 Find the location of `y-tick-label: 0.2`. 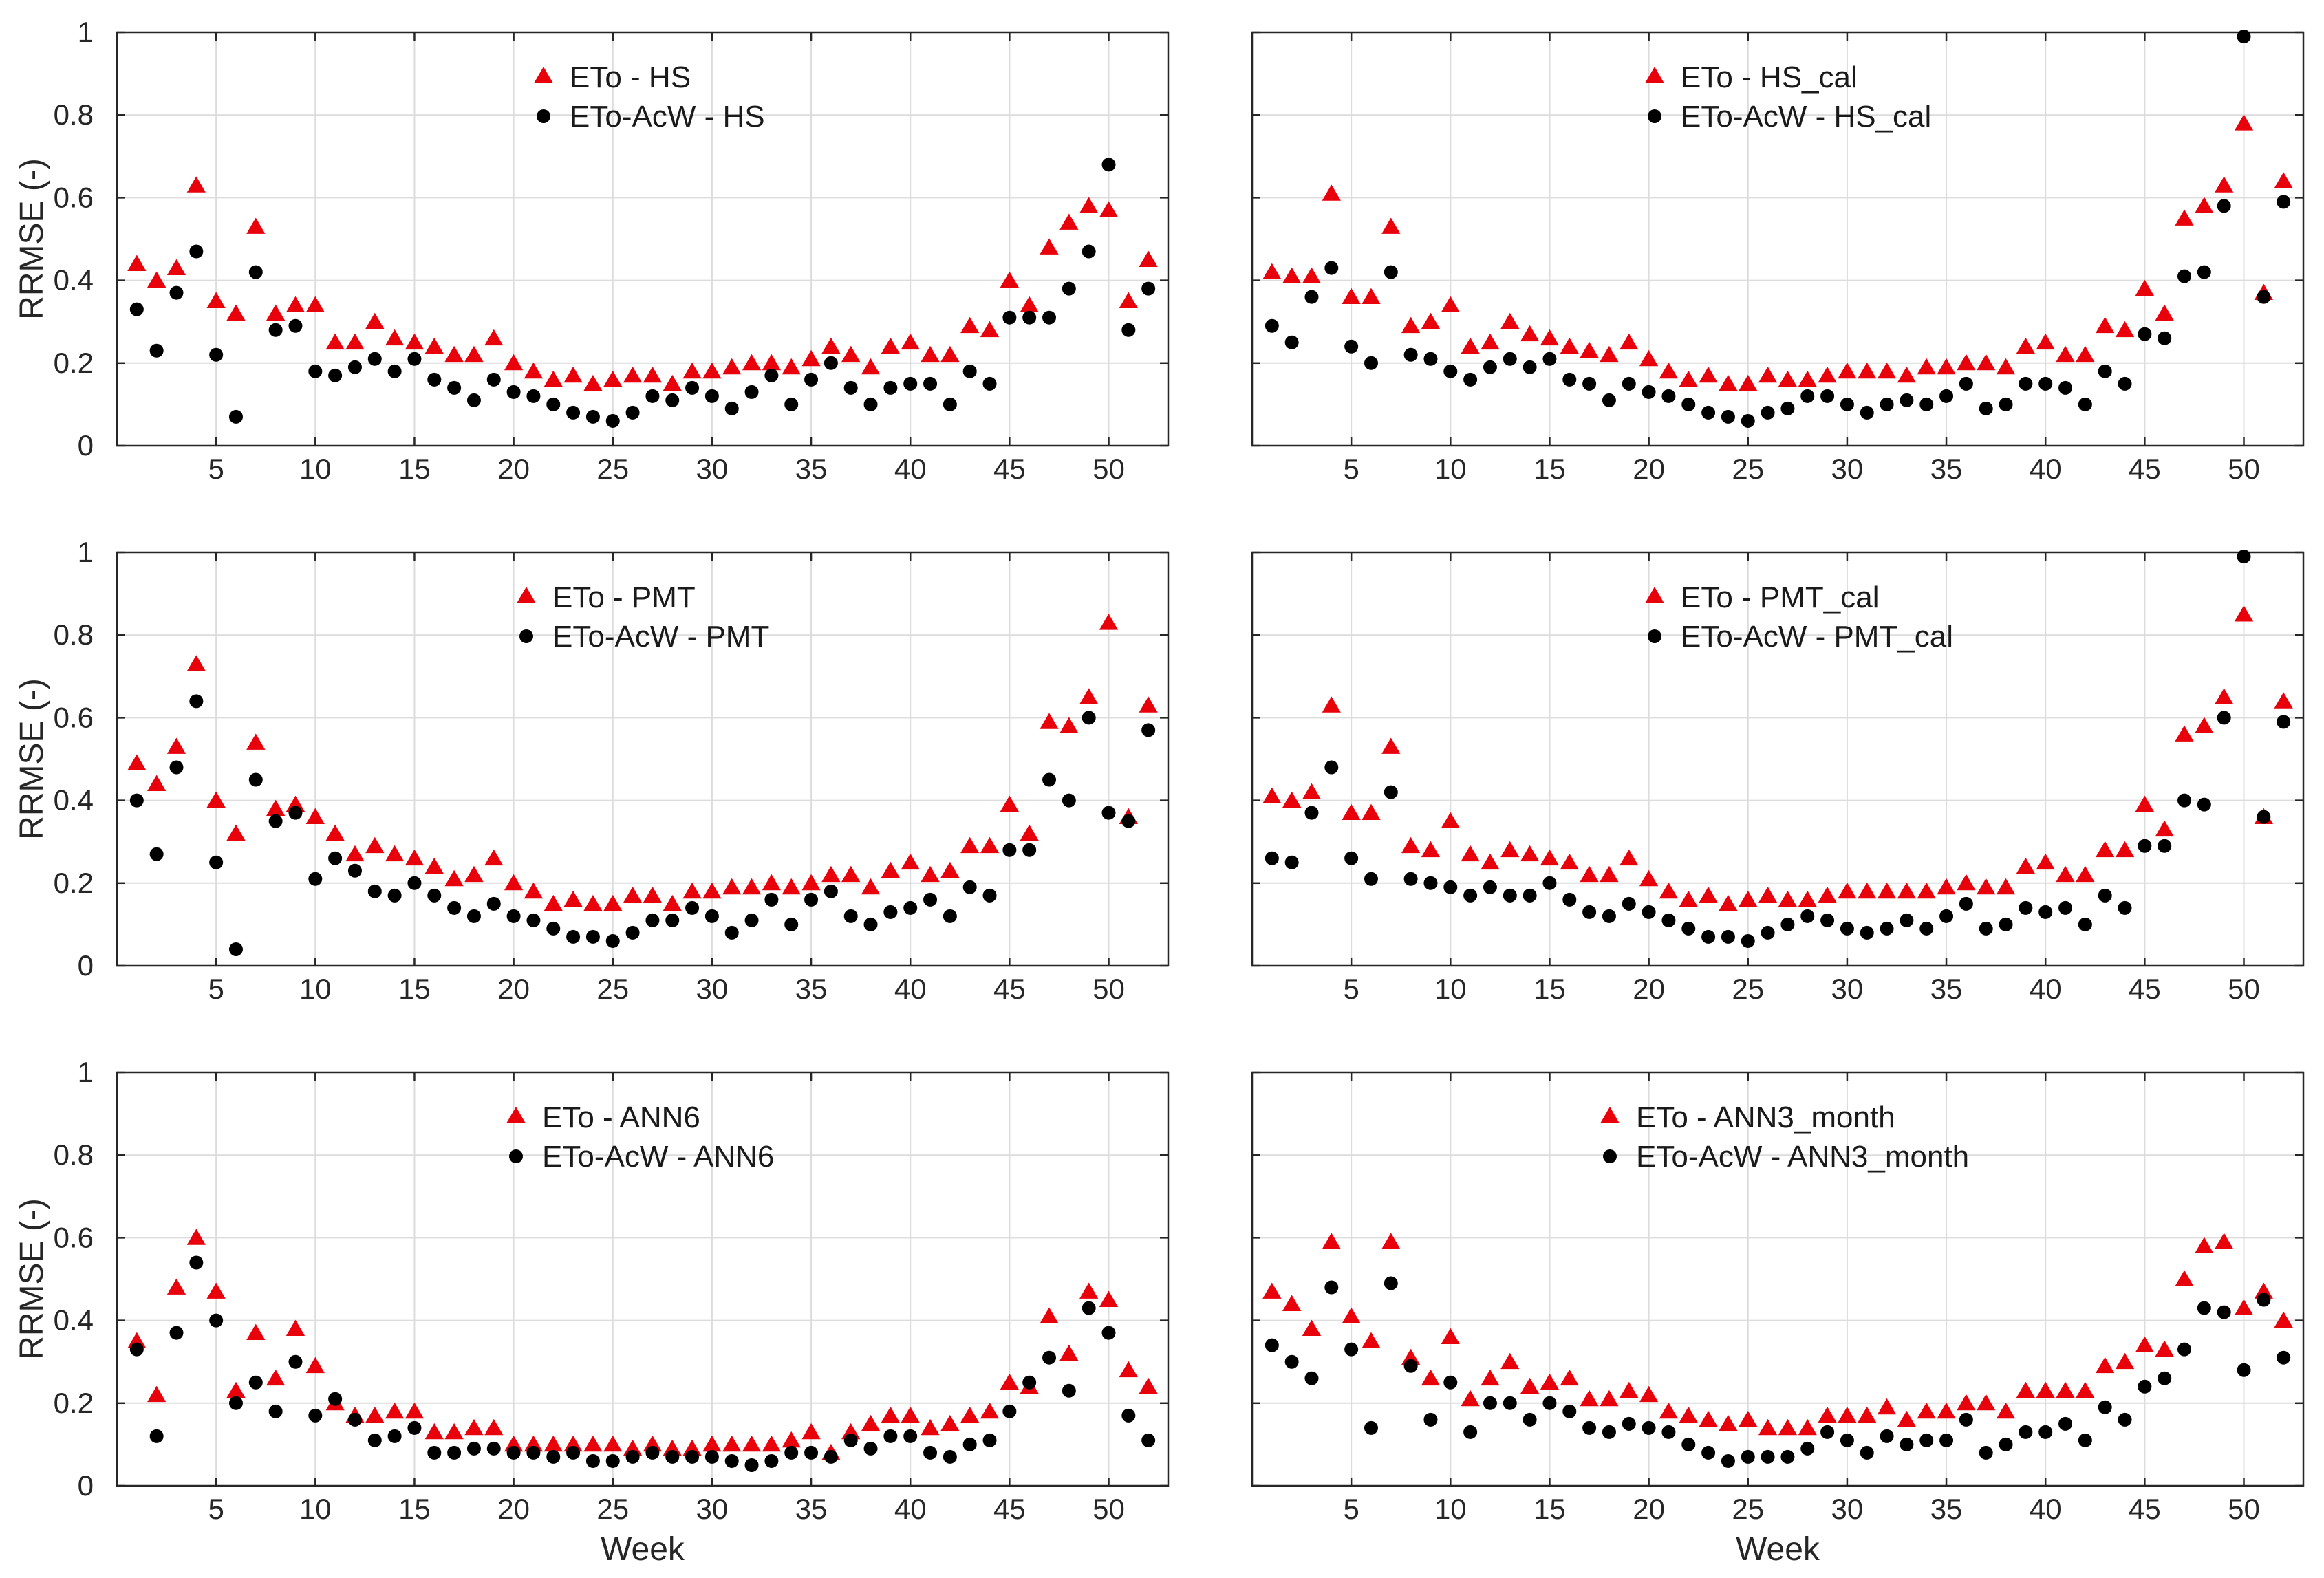

y-tick-label: 0.2 is located at coordinates (74, 1403).